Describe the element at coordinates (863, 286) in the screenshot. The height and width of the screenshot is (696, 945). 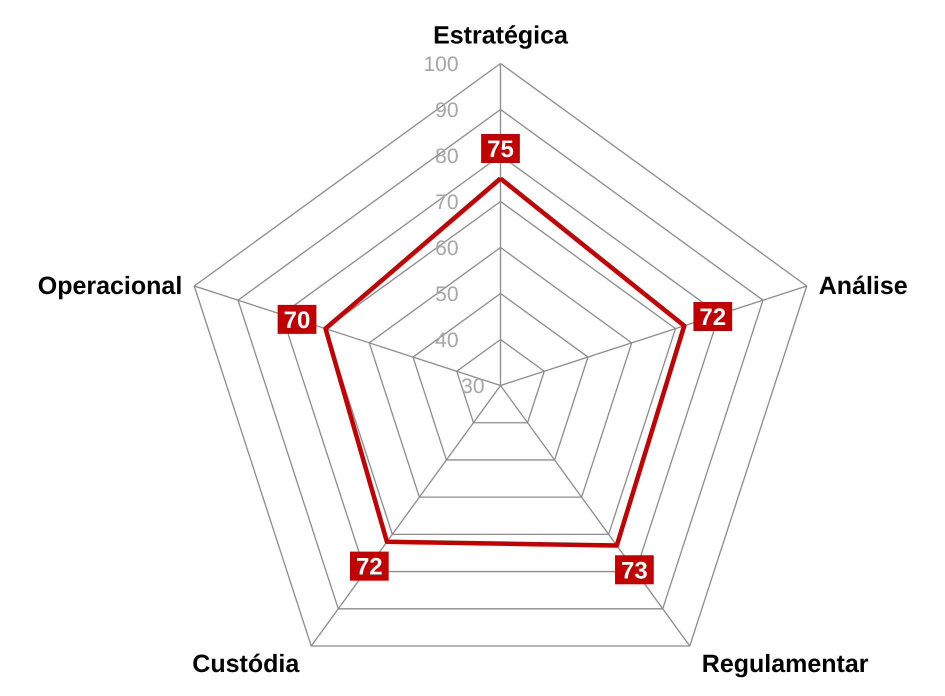
I see `spoke-label: Análise` at that location.